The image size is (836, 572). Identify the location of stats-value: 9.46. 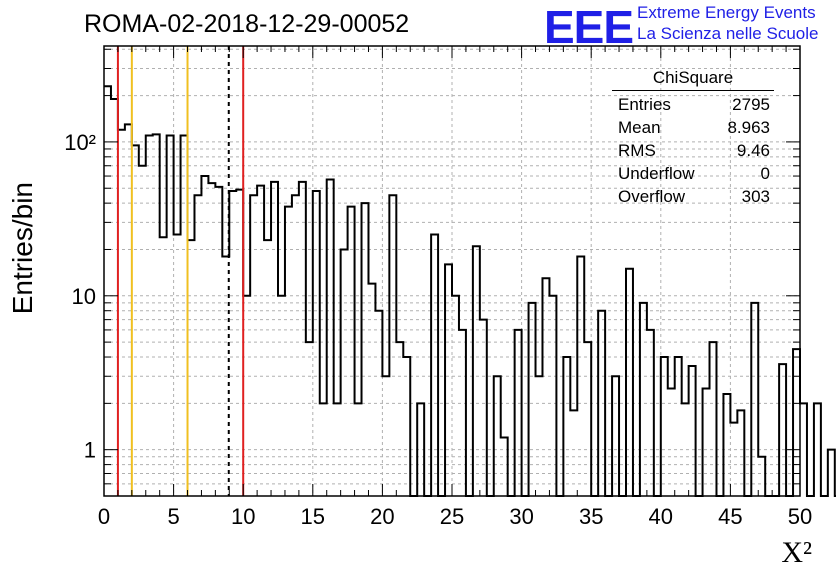
(753, 150).